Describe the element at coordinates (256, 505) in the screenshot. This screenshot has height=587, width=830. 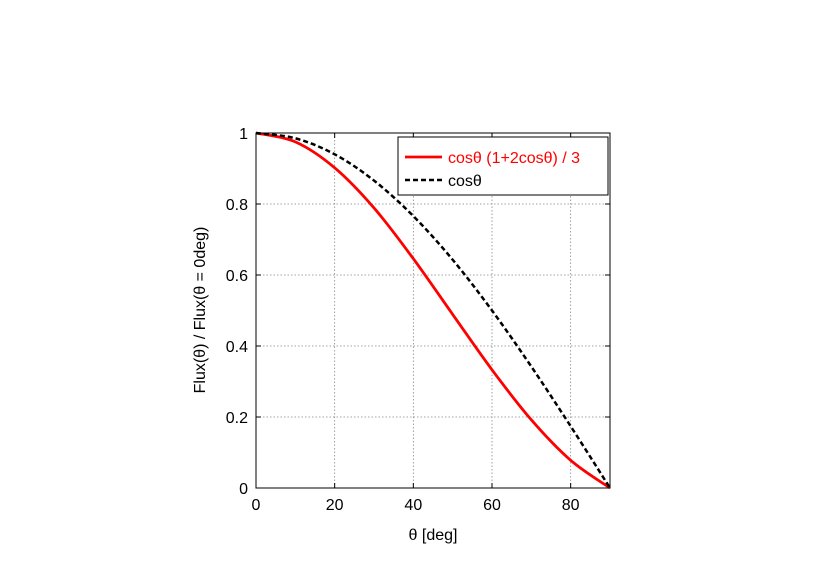
I see `x-tick-label: 0` at that location.